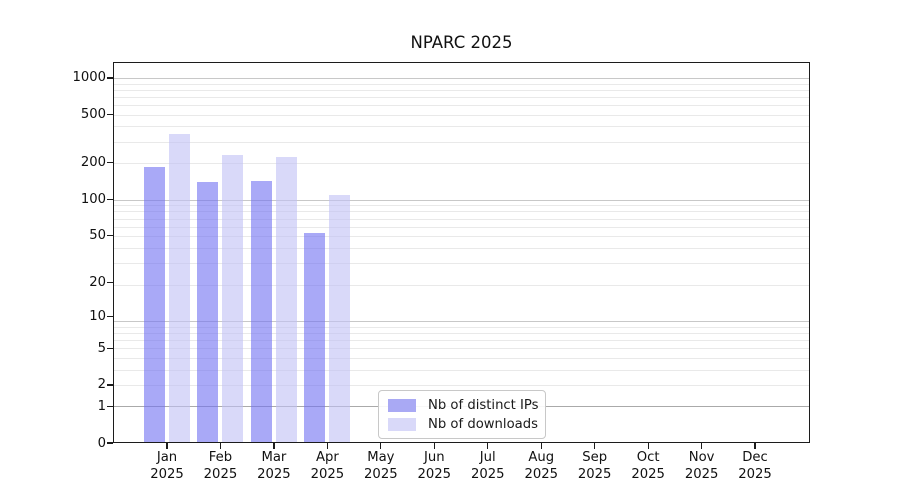  Describe the element at coordinates (101, 406) in the screenshot. I see `y-tick-label: 1` at that location.